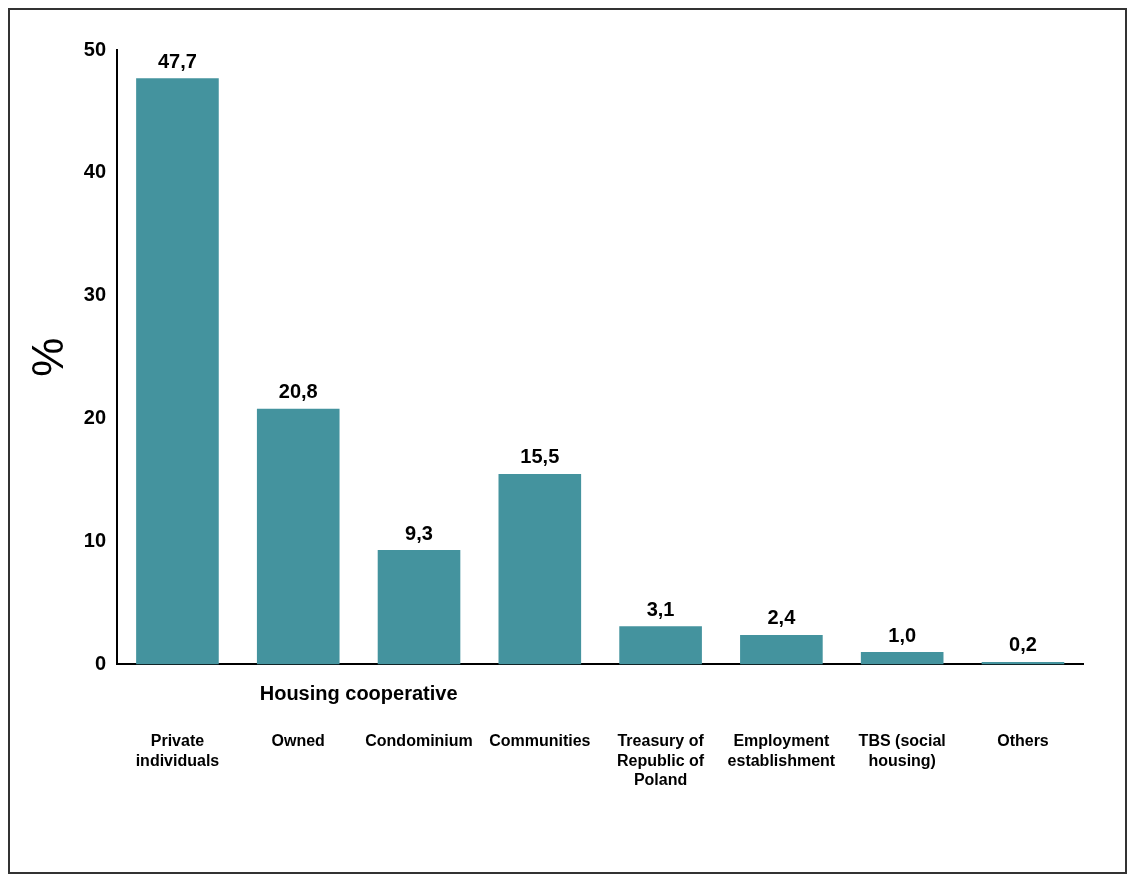 The height and width of the screenshot is (884, 1137). Describe the element at coordinates (660, 608) in the screenshot. I see `data-label: 3,1` at that location.